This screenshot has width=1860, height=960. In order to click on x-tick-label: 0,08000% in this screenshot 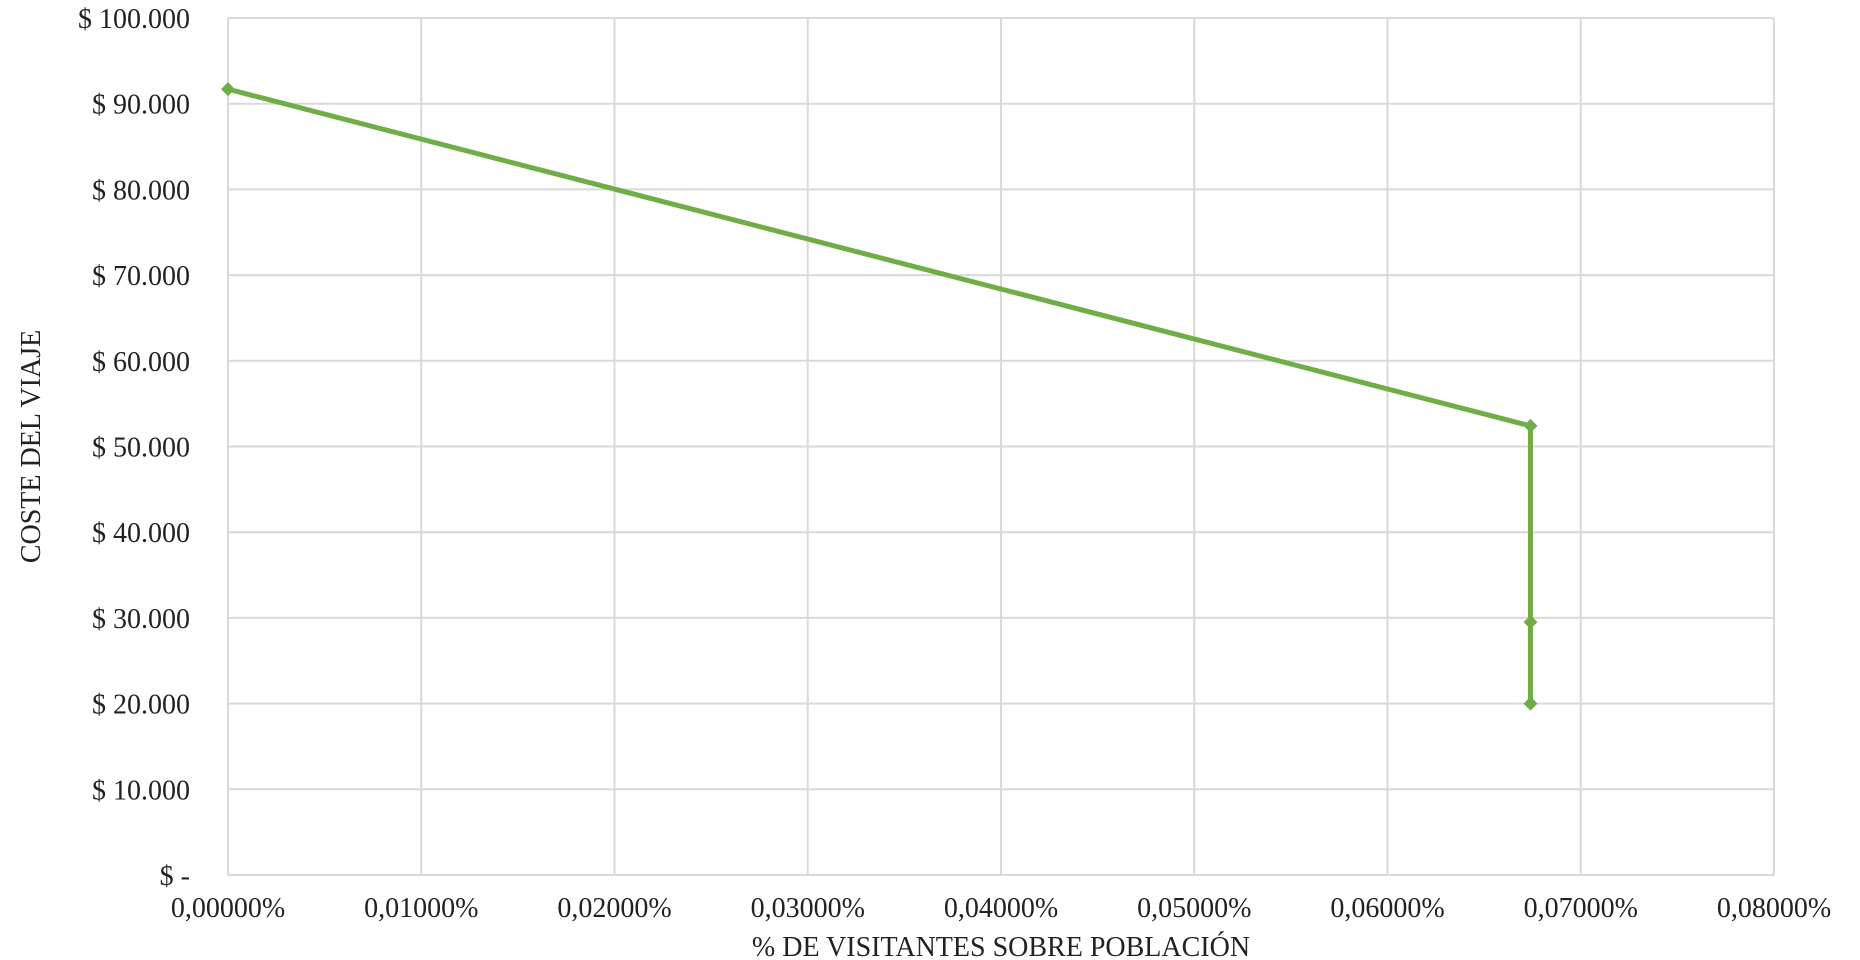, I will do `click(1774, 908)`.